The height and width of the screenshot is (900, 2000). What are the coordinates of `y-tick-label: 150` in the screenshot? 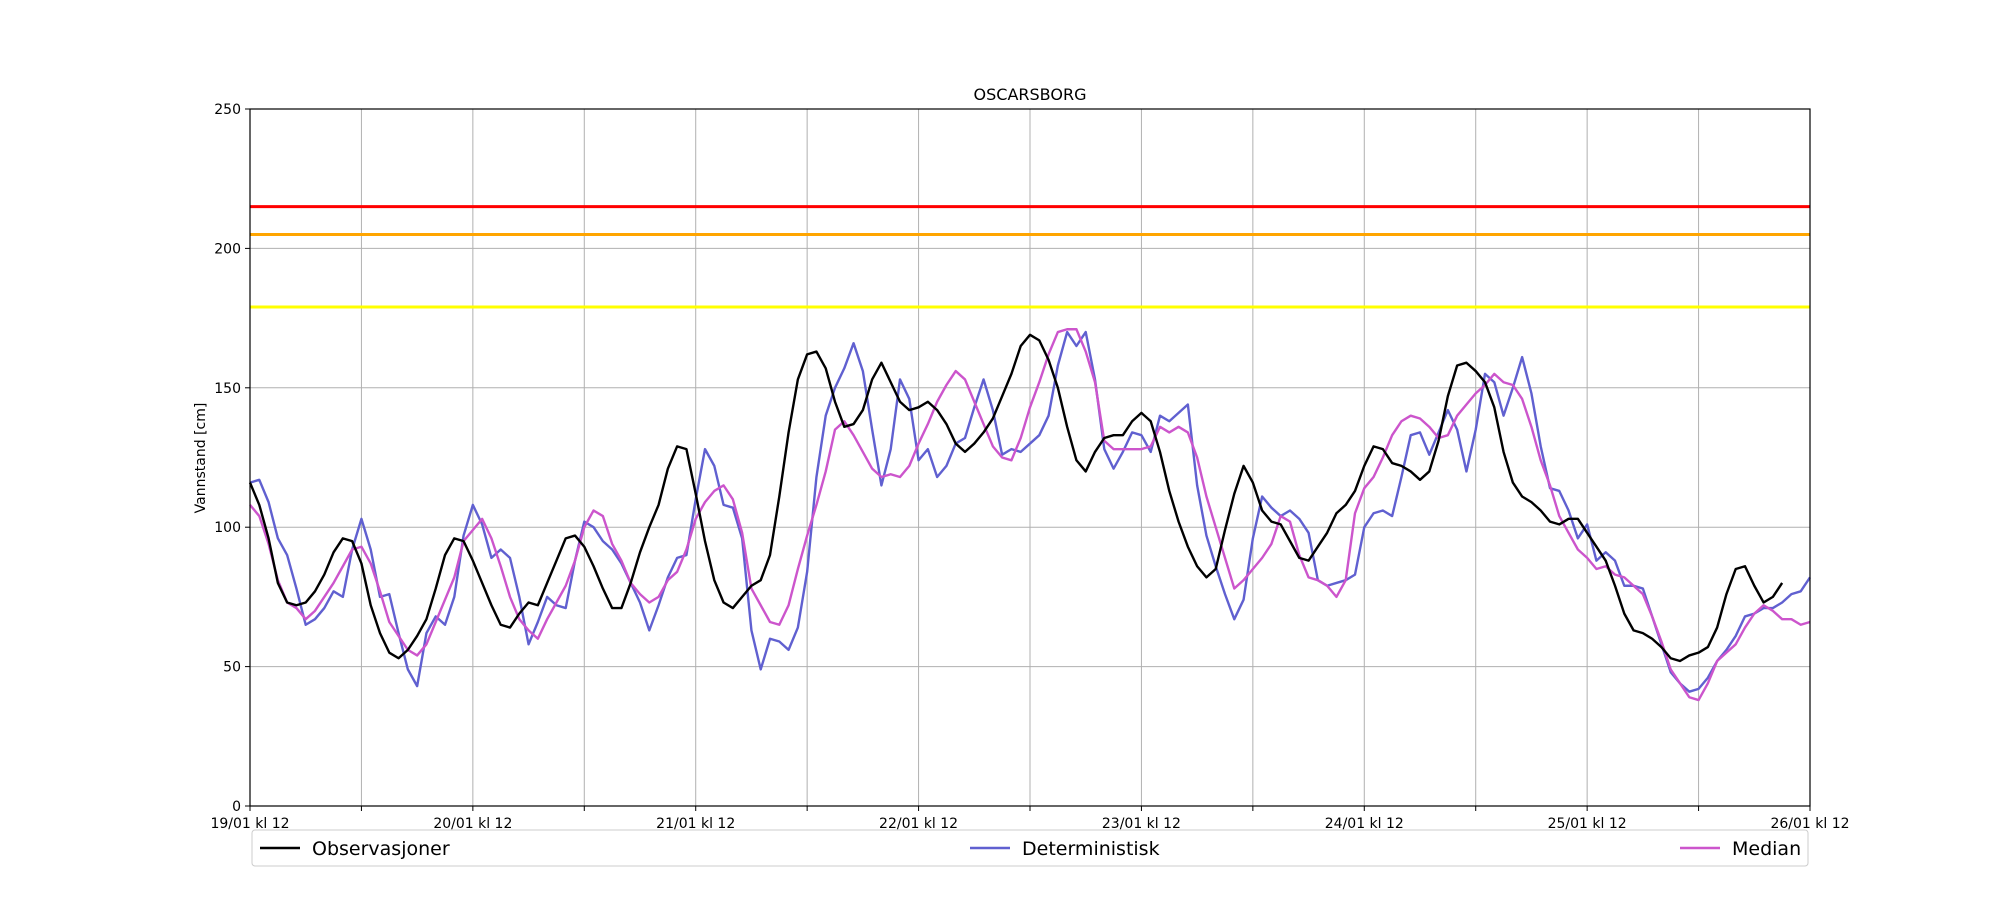 It's located at (227, 389).